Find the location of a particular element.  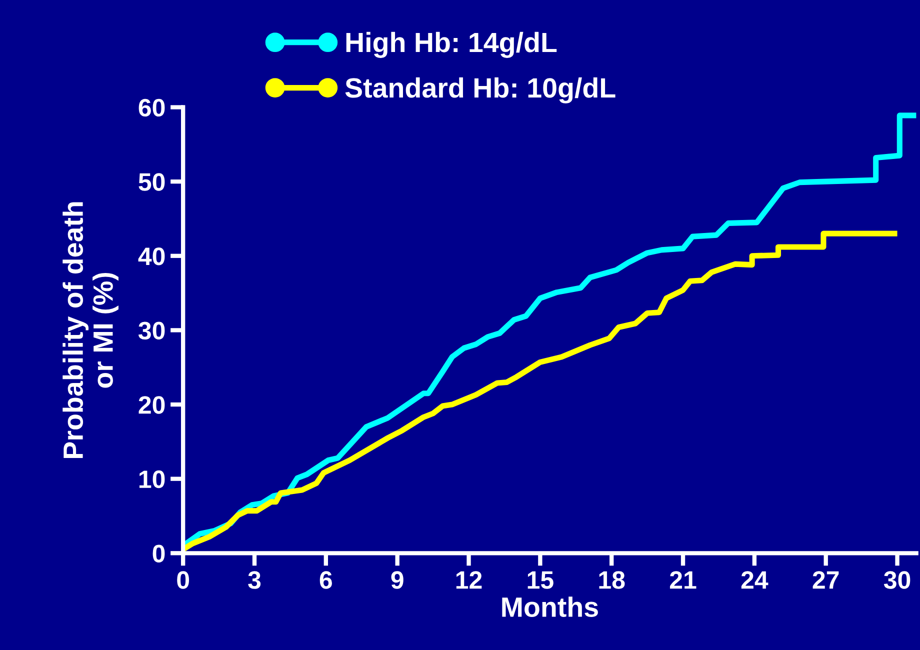

y-tick-label: 10 is located at coordinates (152, 479).